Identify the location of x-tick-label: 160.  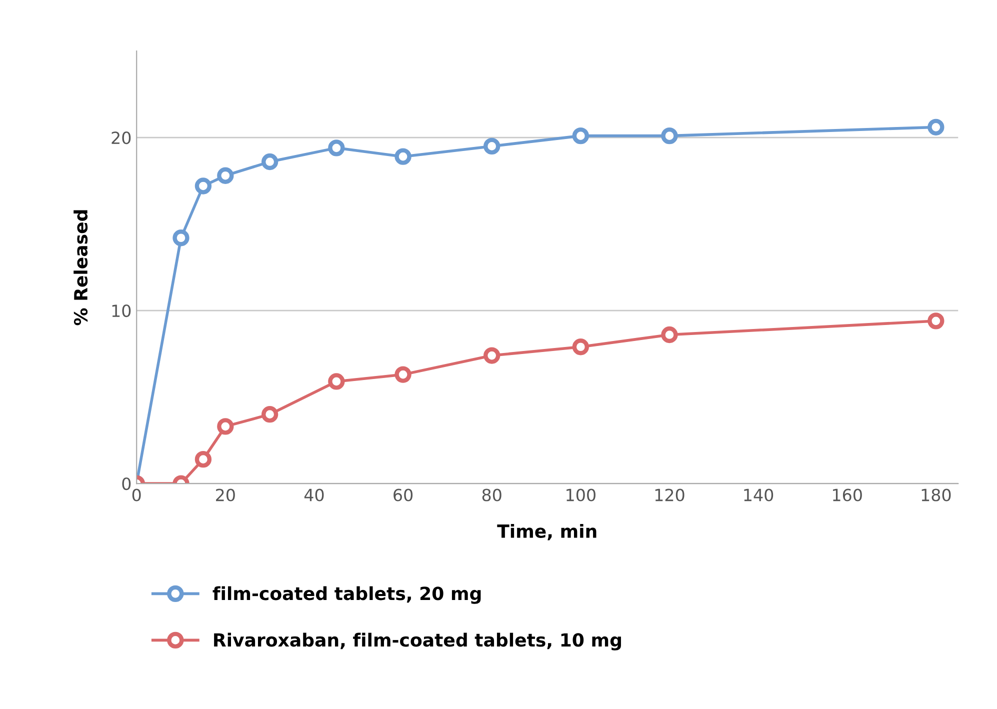
(847, 495).